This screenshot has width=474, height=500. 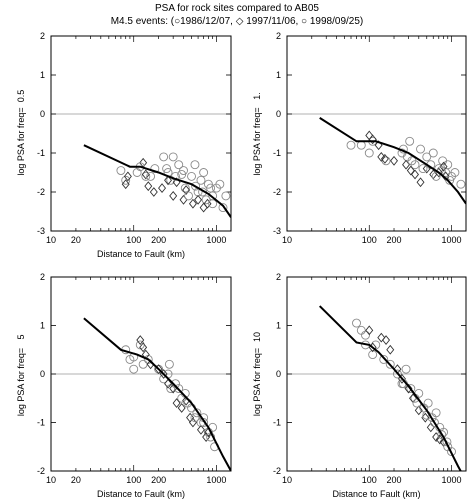 What do you see at coordinates (257, 96) in the screenshot?
I see `frequency-label: 1.` at bounding box center [257, 96].